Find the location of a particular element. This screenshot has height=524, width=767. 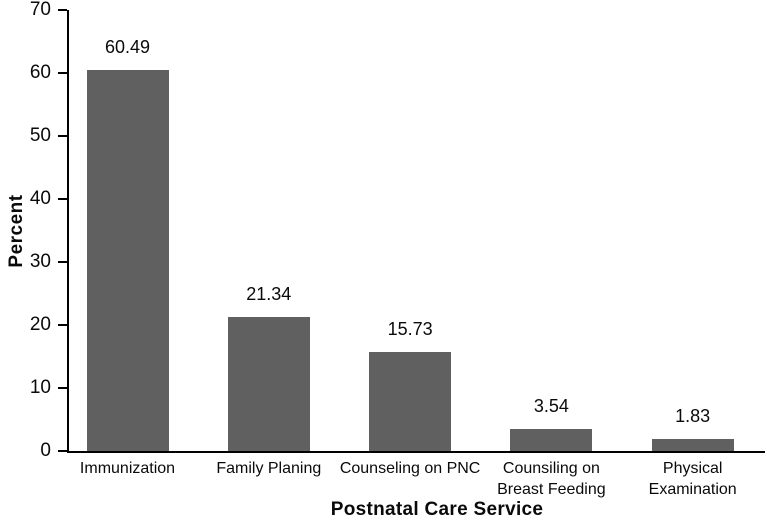

y-axis-tick-label: 0 is located at coordinates (45, 450).